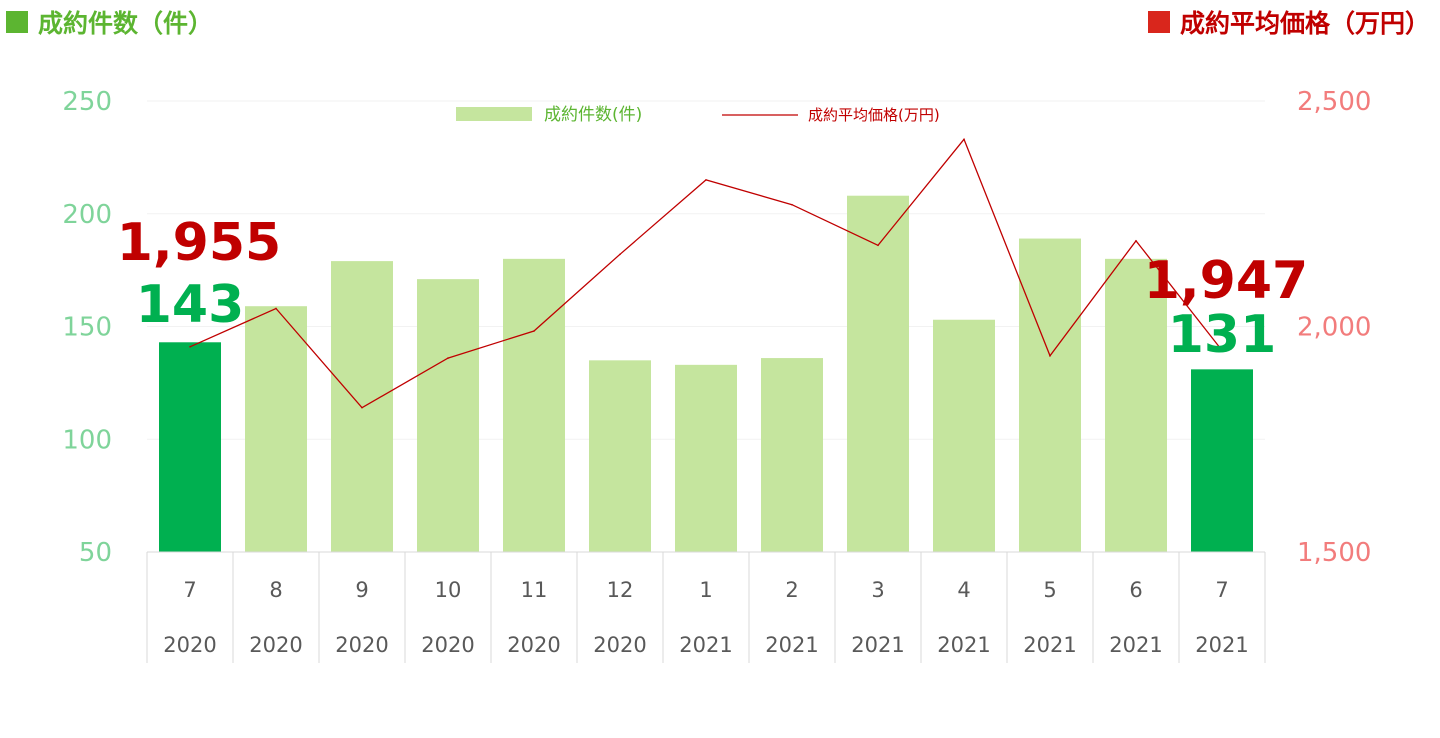  What do you see at coordinates (448, 590) in the screenshot?
I see `month-label: 10` at bounding box center [448, 590].